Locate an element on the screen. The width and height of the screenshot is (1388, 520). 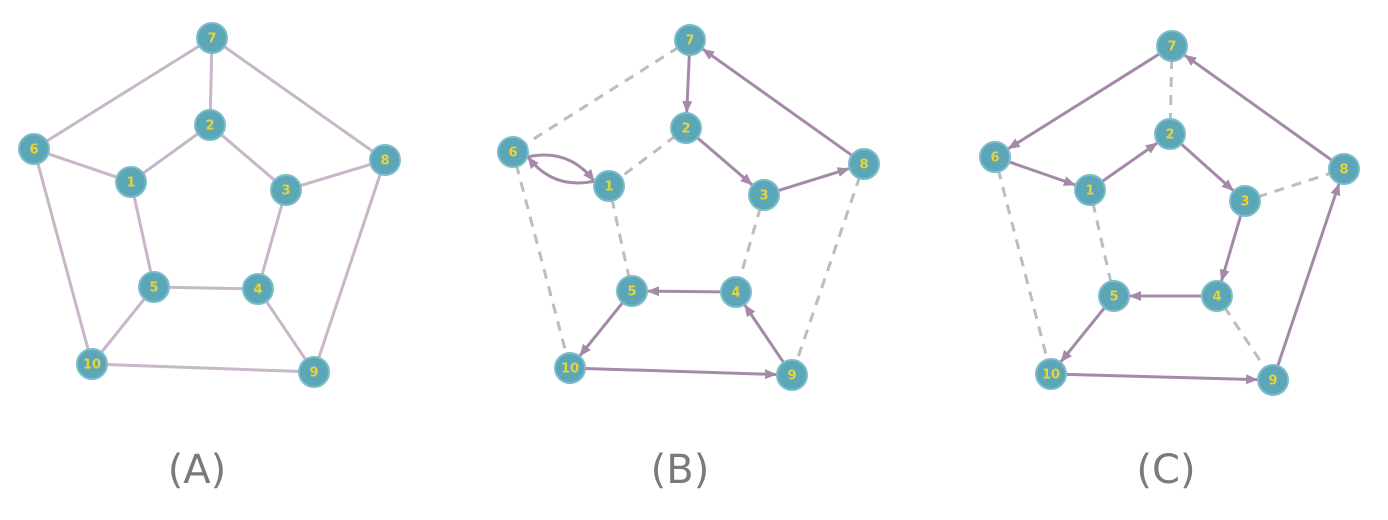
panel-b-node-7: 7 is located at coordinates (690, 40).